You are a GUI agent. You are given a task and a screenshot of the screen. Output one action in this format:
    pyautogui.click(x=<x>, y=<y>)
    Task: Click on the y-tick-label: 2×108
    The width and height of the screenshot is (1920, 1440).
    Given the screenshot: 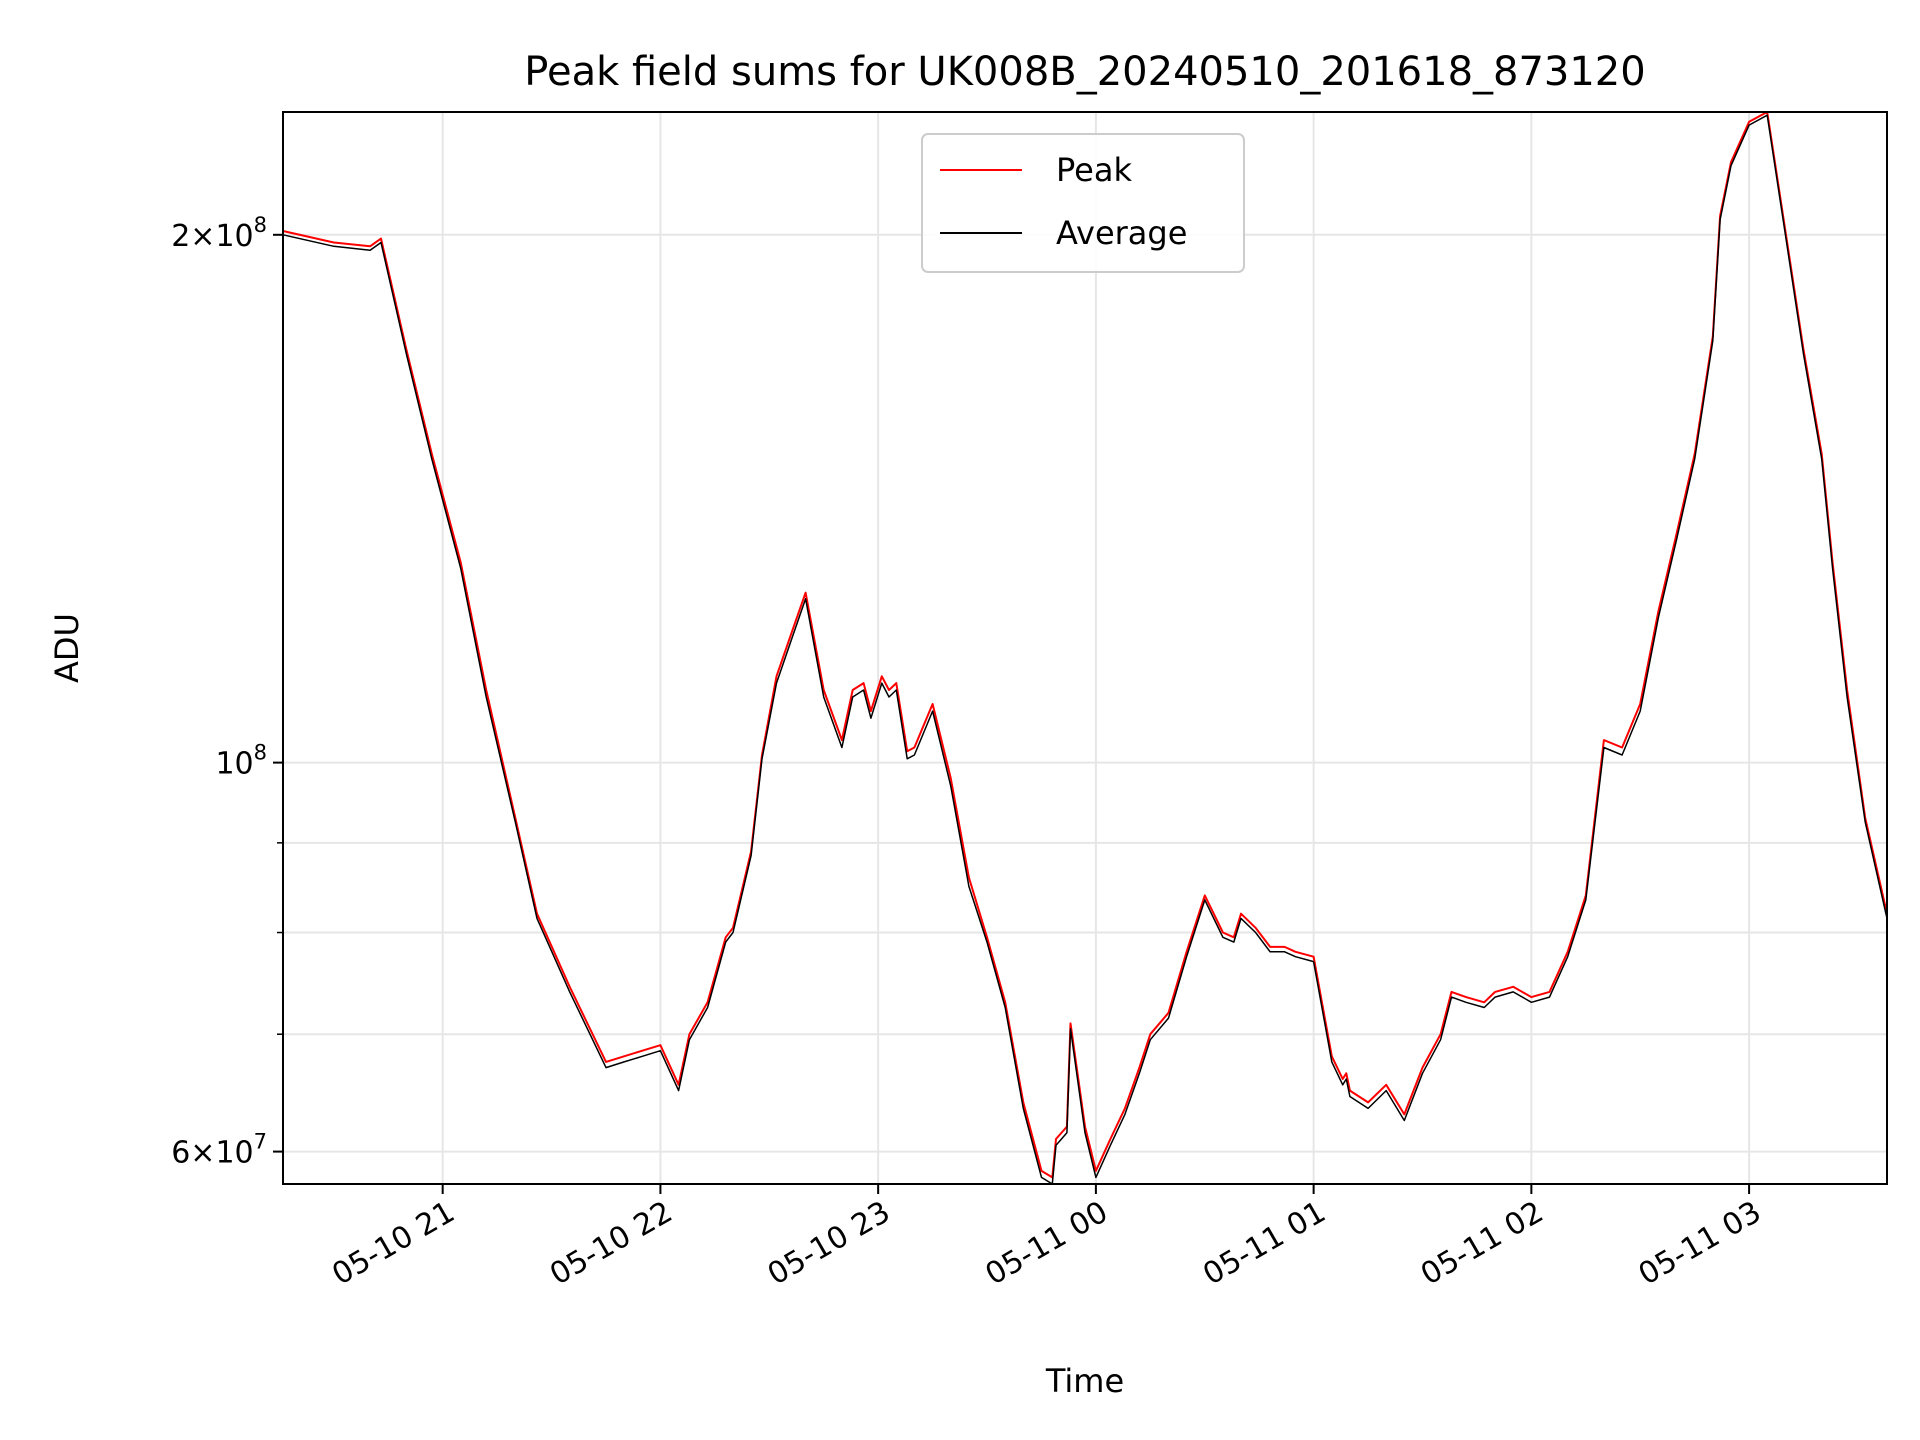 What is the action you would take?
    pyautogui.click(x=219, y=233)
    